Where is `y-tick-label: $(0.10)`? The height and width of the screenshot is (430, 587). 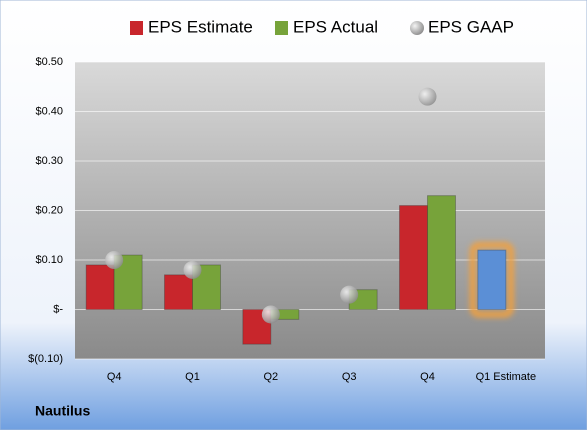 y-tick-label: $(0.10) is located at coordinates (45, 359).